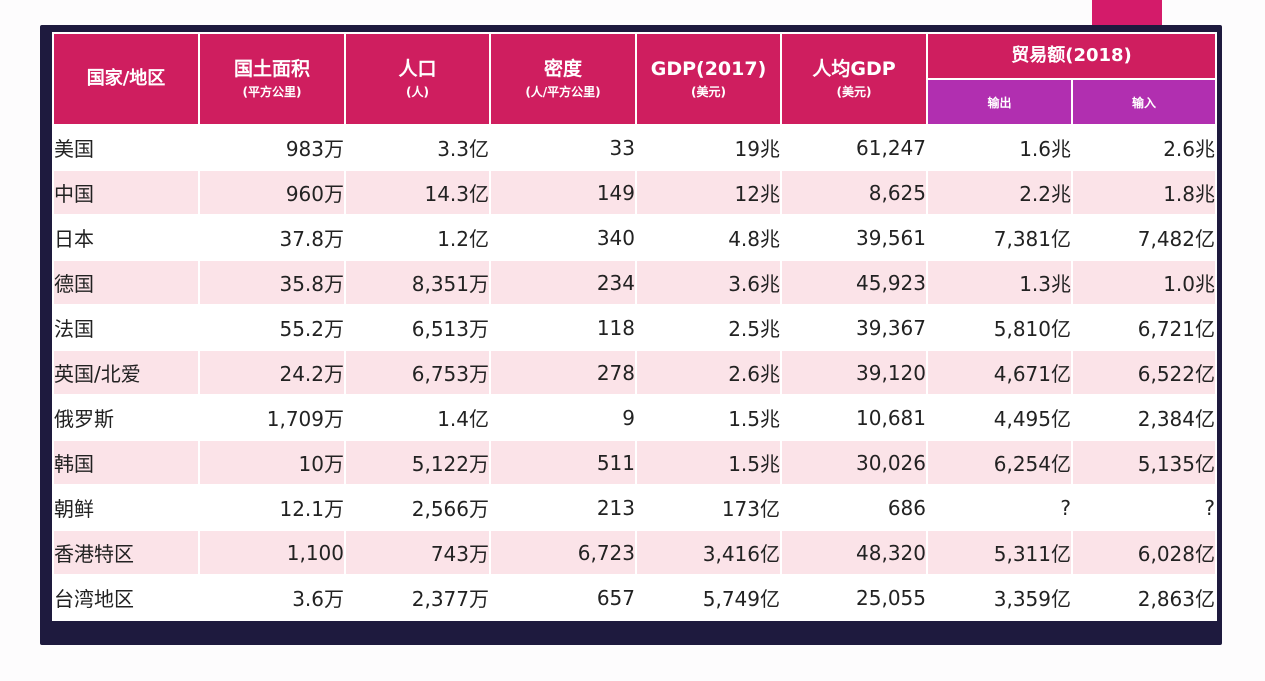  Describe the element at coordinates (1144, 507) in the screenshot. I see `cell-import: ?` at that location.